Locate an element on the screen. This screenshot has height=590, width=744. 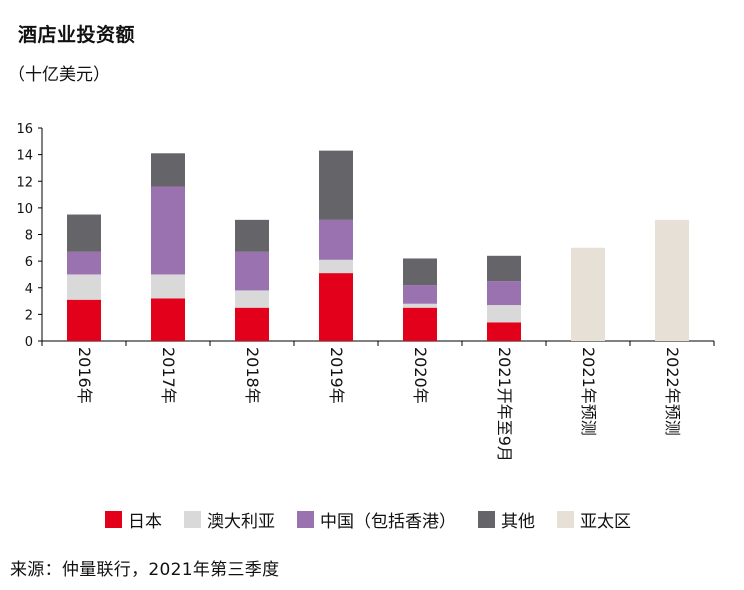
legend-label: 其他 is located at coordinates (518, 522).